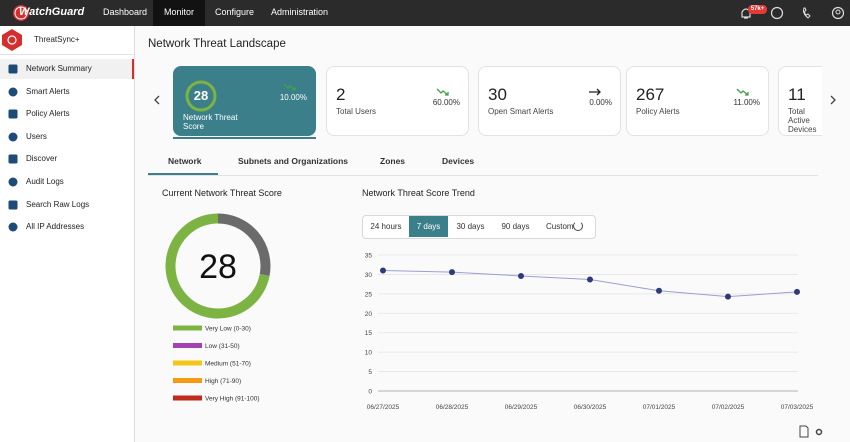  Describe the element at coordinates (600, 102) in the screenshot. I see `card-change: 0.00%` at that location.